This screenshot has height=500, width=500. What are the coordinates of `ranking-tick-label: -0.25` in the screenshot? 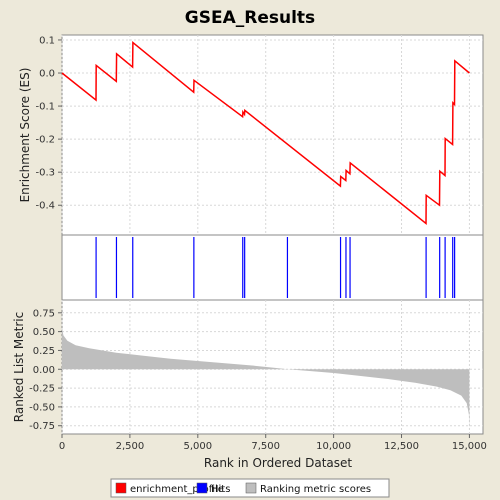 It's located at (42, 389).